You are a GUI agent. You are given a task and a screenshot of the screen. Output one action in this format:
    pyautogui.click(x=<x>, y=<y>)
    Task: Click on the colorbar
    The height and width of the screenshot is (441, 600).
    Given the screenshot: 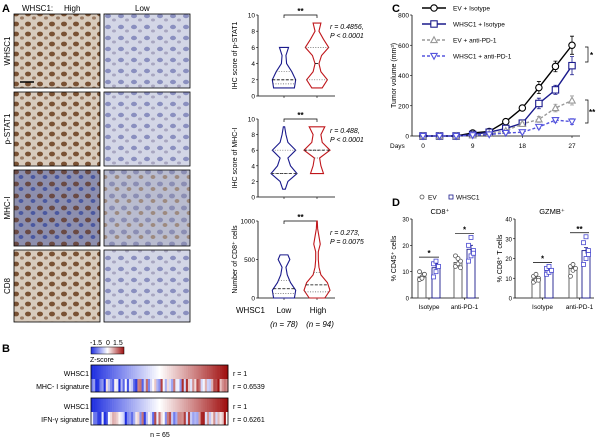 What is the action you would take?
    pyautogui.click(x=107, y=350)
    